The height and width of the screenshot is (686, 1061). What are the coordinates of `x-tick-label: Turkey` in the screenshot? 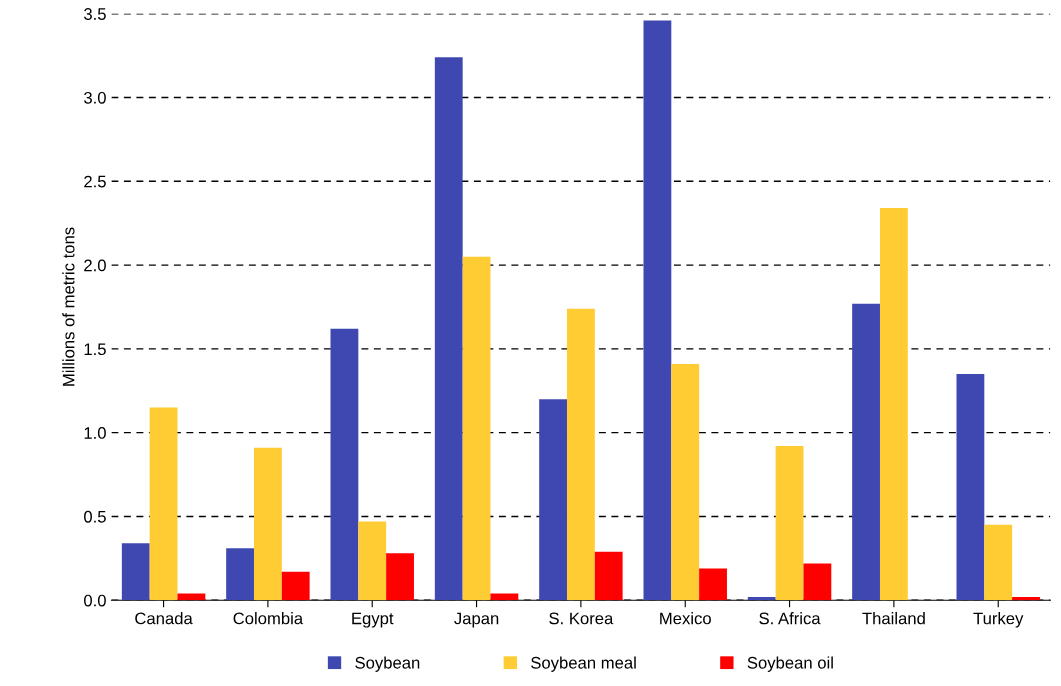 It's located at (998, 620).